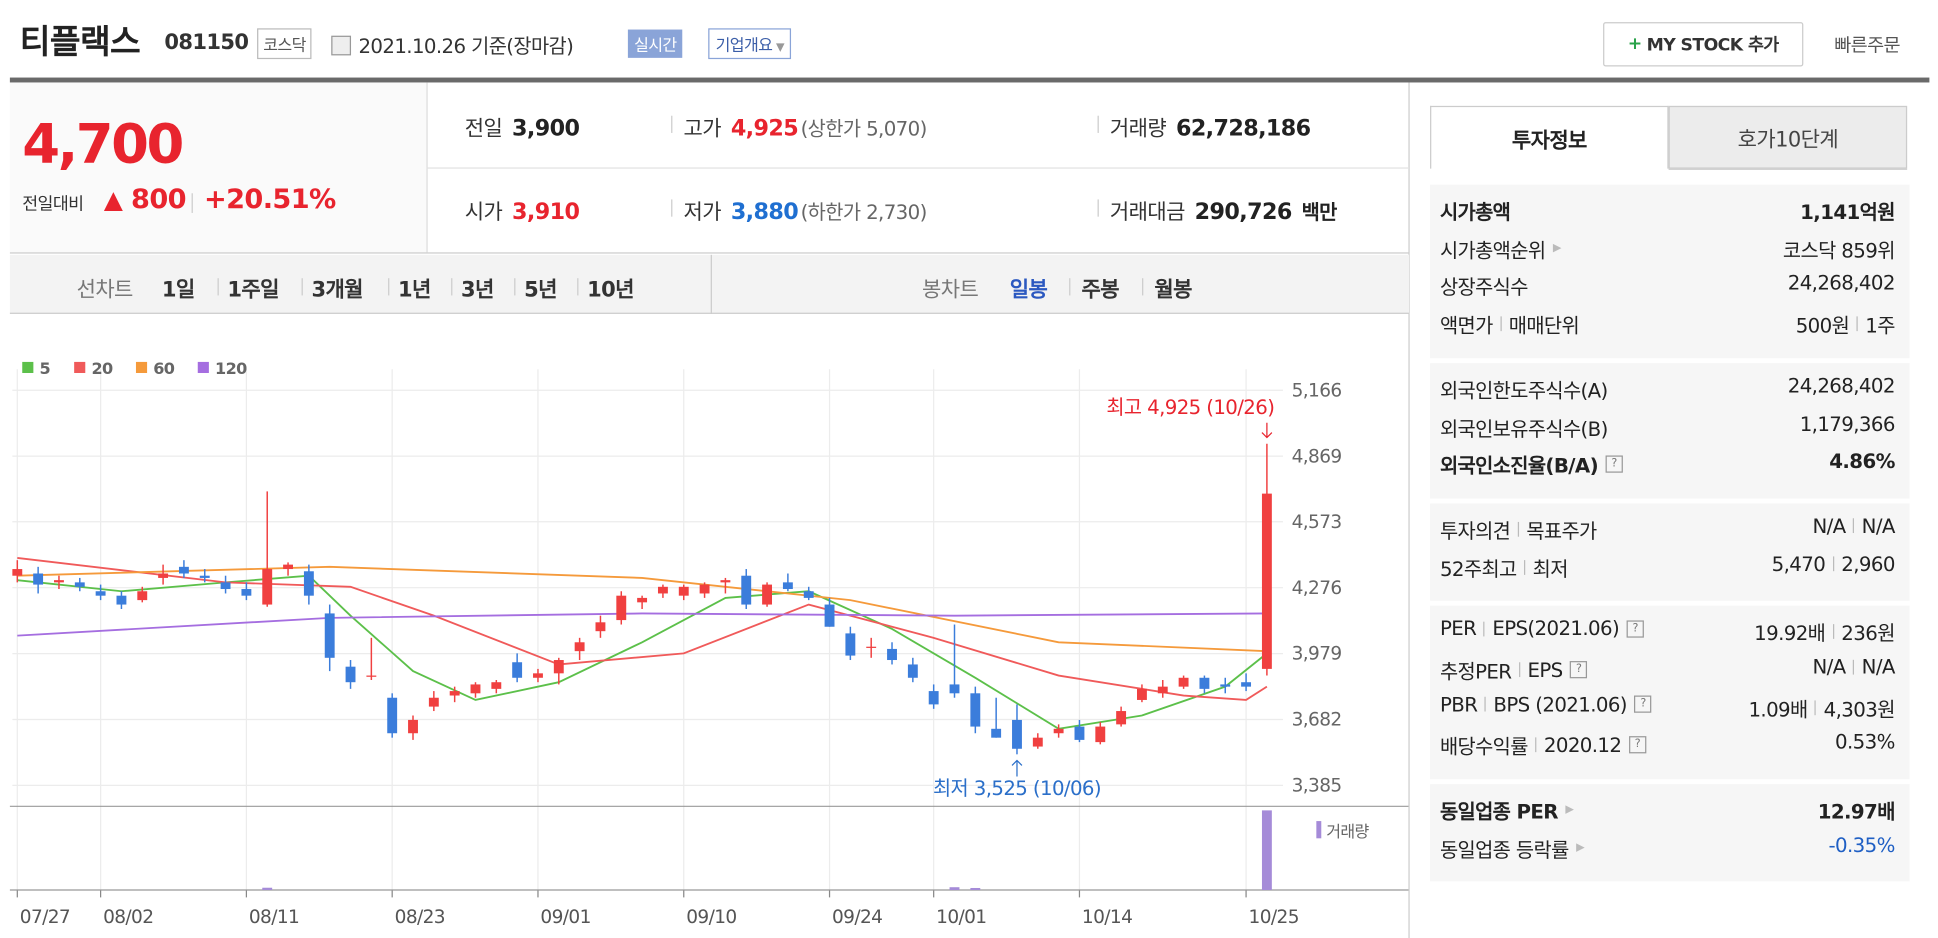 Image resolution: width=1938 pixels, height=938 pixels. Describe the element at coordinates (253, 290) in the screenshot. I see `period-tab: 1주일` at that location.